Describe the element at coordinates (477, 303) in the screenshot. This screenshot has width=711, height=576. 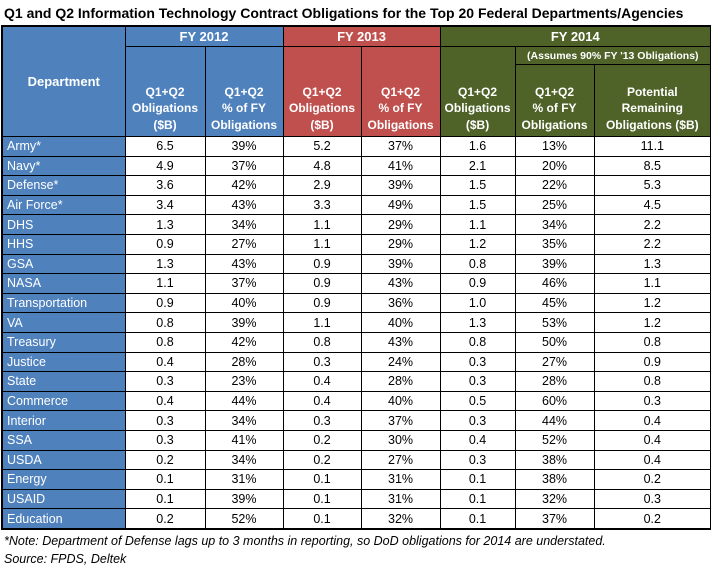
I see `fy2014-obligations-cell: 1.0` at that location.